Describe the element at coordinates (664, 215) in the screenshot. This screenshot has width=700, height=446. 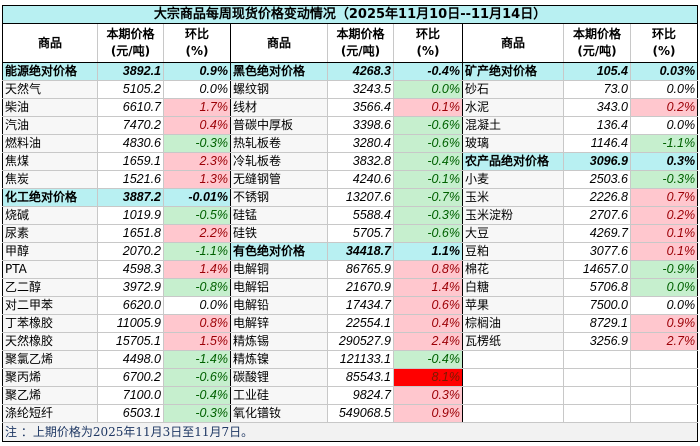
I see `commodity-pct-cell: 0.2%` at that location.